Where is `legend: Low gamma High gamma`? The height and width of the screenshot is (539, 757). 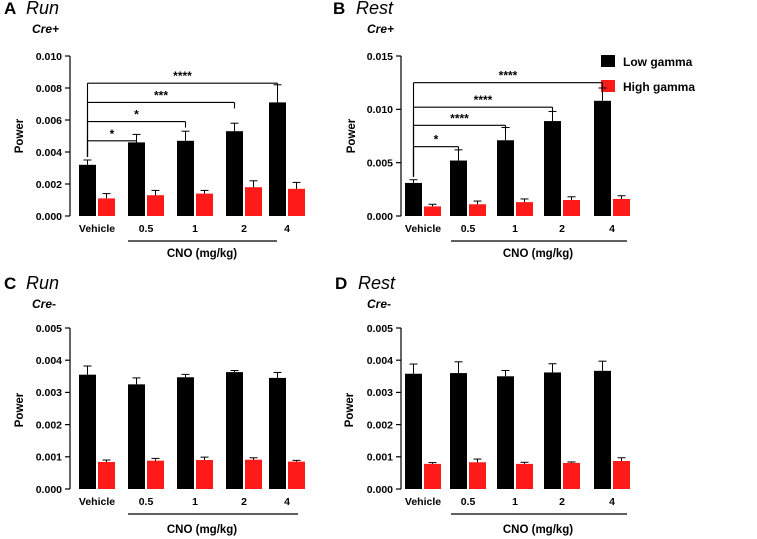
legend: Low gamma High gamma is located at coordinates (648, 74).